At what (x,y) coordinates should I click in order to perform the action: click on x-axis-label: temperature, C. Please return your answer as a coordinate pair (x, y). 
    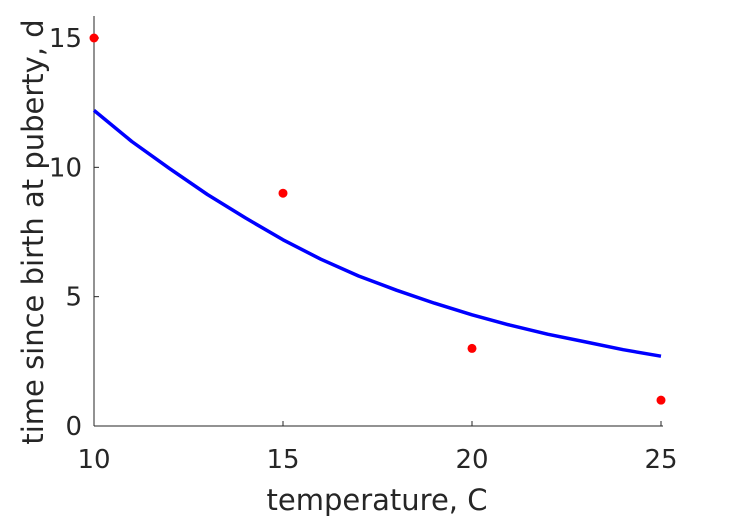
    Looking at the image, I should click on (377, 500).